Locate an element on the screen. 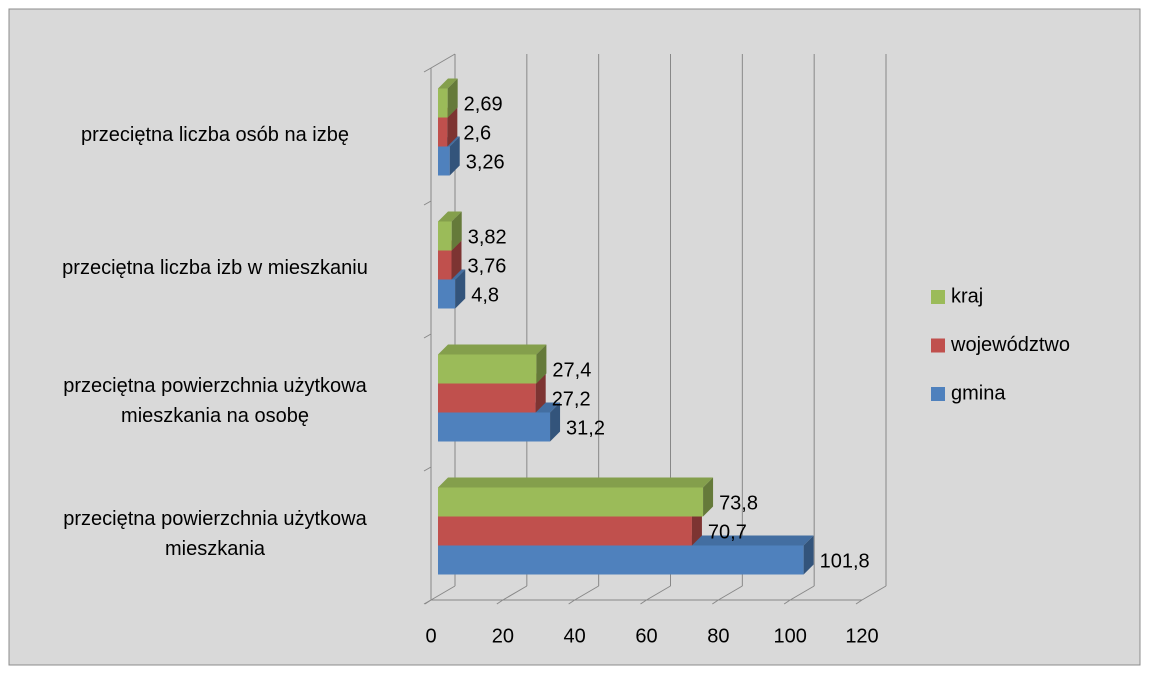  y-tick-label: przeciętna liczba izb w mieszkaniu is located at coordinates (215, 267).